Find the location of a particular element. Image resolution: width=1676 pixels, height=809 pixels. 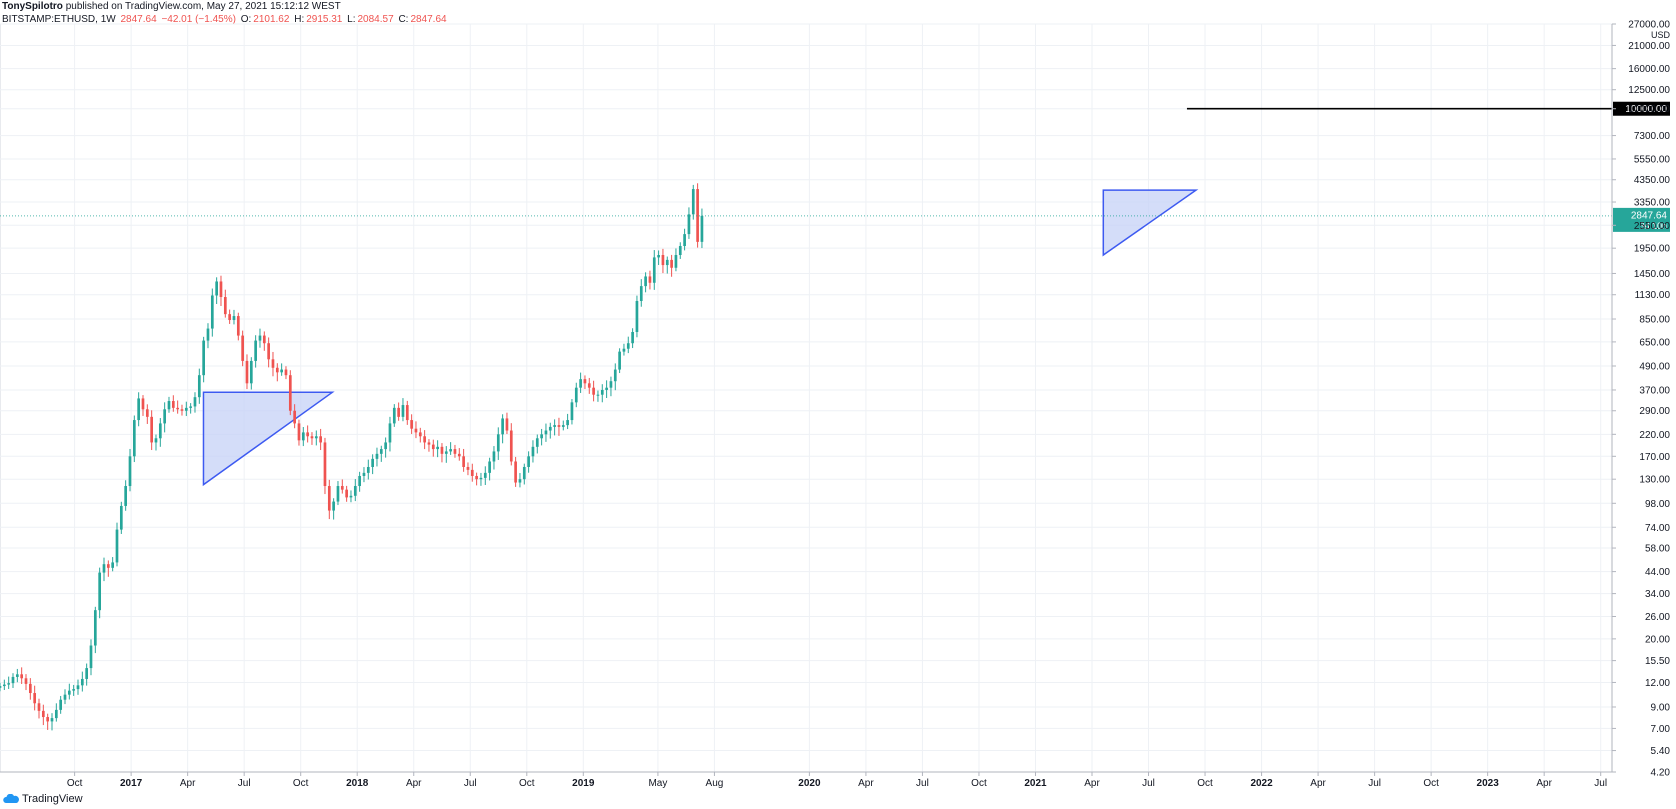

symbol-label: BITSTAMP:ETHUSD, 1W is located at coordinates (59, 19).